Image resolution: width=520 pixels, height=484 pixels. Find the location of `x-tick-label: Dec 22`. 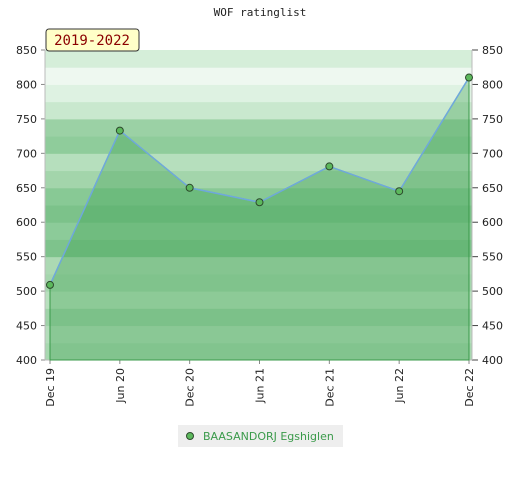

x-tick-label: Dec 22 is located at coordinates (469, 387).